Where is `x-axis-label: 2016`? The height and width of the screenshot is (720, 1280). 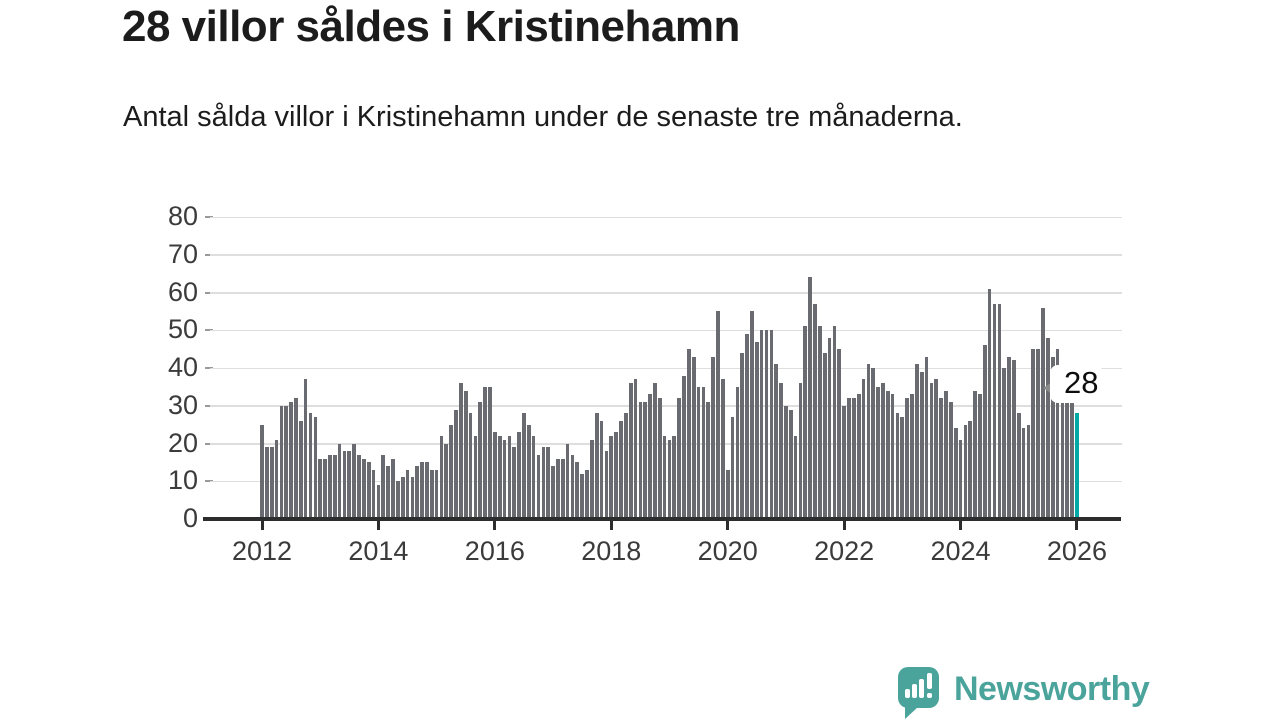
x-axis-label: 2016 is located at coordinates (494, 551).